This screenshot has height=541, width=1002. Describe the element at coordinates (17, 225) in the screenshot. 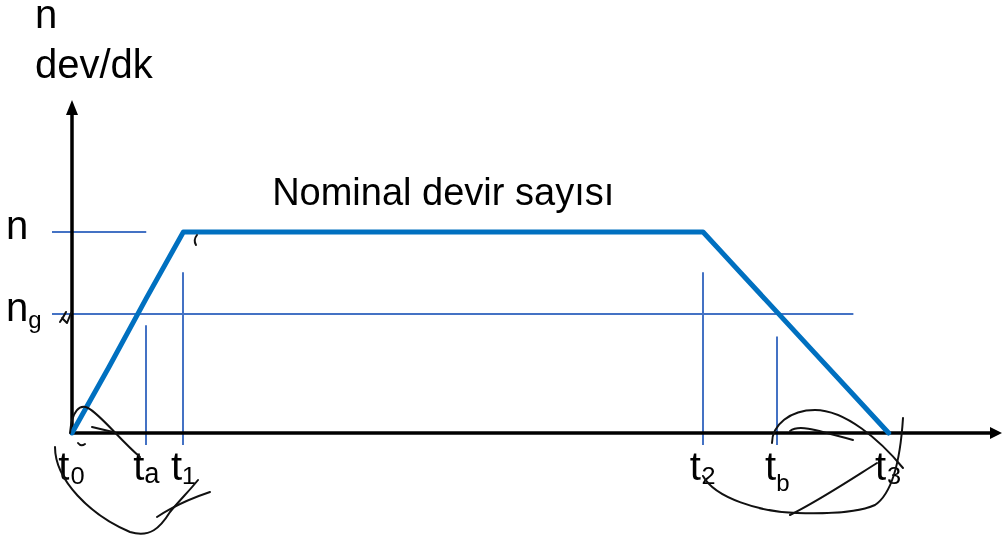

I see `ref-line-label: n` at that location.